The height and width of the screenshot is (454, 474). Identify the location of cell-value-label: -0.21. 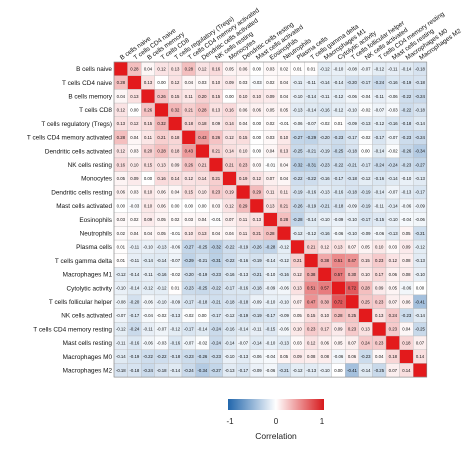
(420, 233).